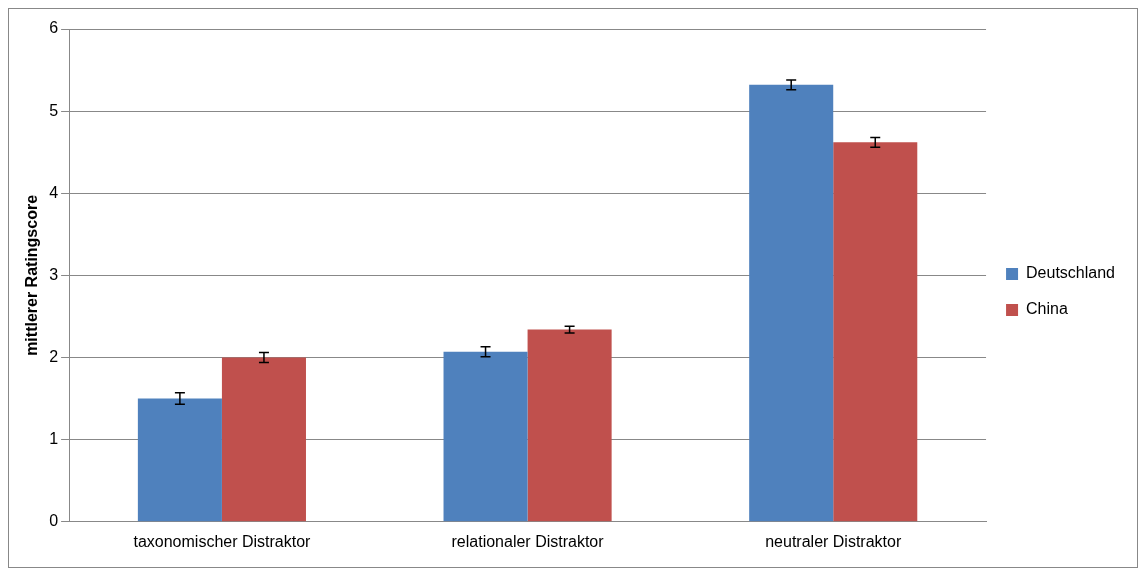  What do you see at coordinates (54, 439) in the screenshot?
I see `y-tick-label: 1` at bounding box center [54, 439].